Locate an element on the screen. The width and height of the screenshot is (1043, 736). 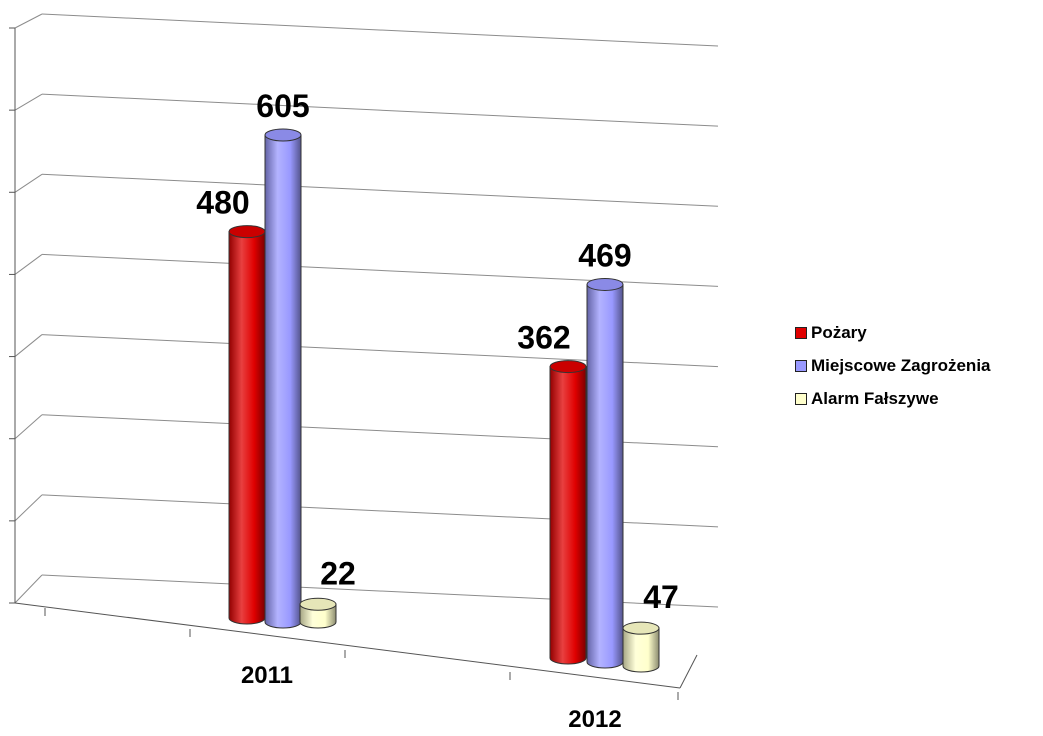
cylinder-2012-s0 is located at coordinates (568, 512).